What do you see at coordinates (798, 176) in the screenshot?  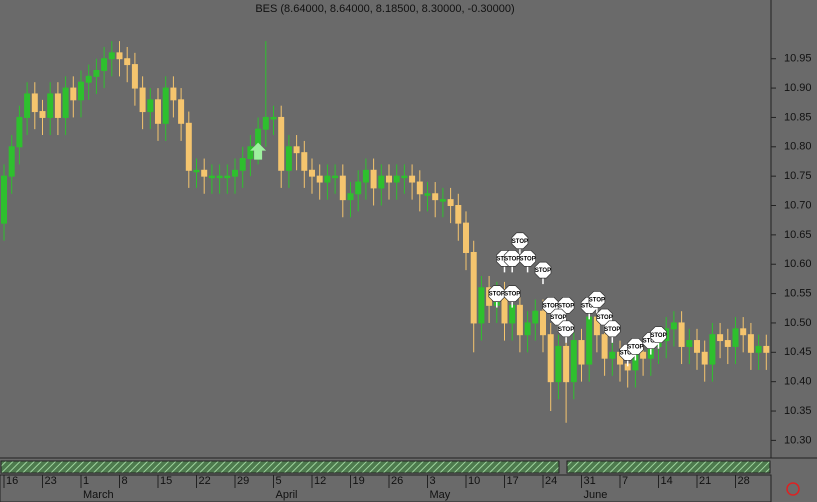 I see `y-tick-label: 10.75` at bounding box center [798, 176].